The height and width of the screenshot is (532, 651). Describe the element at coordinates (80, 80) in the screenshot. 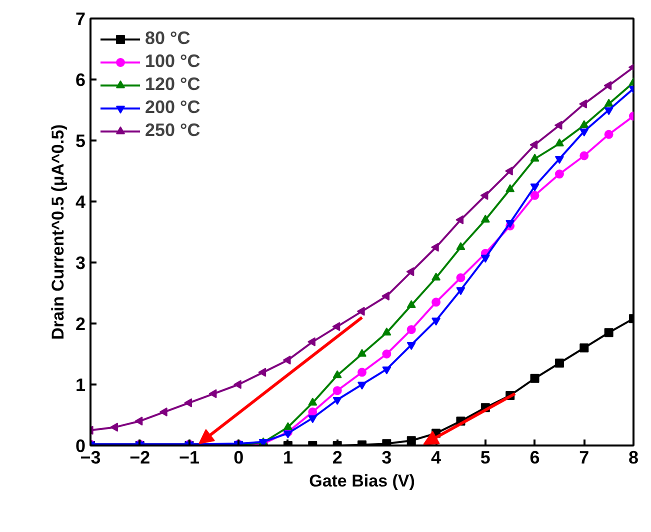

I see `y-tick-label: 6` at that location.